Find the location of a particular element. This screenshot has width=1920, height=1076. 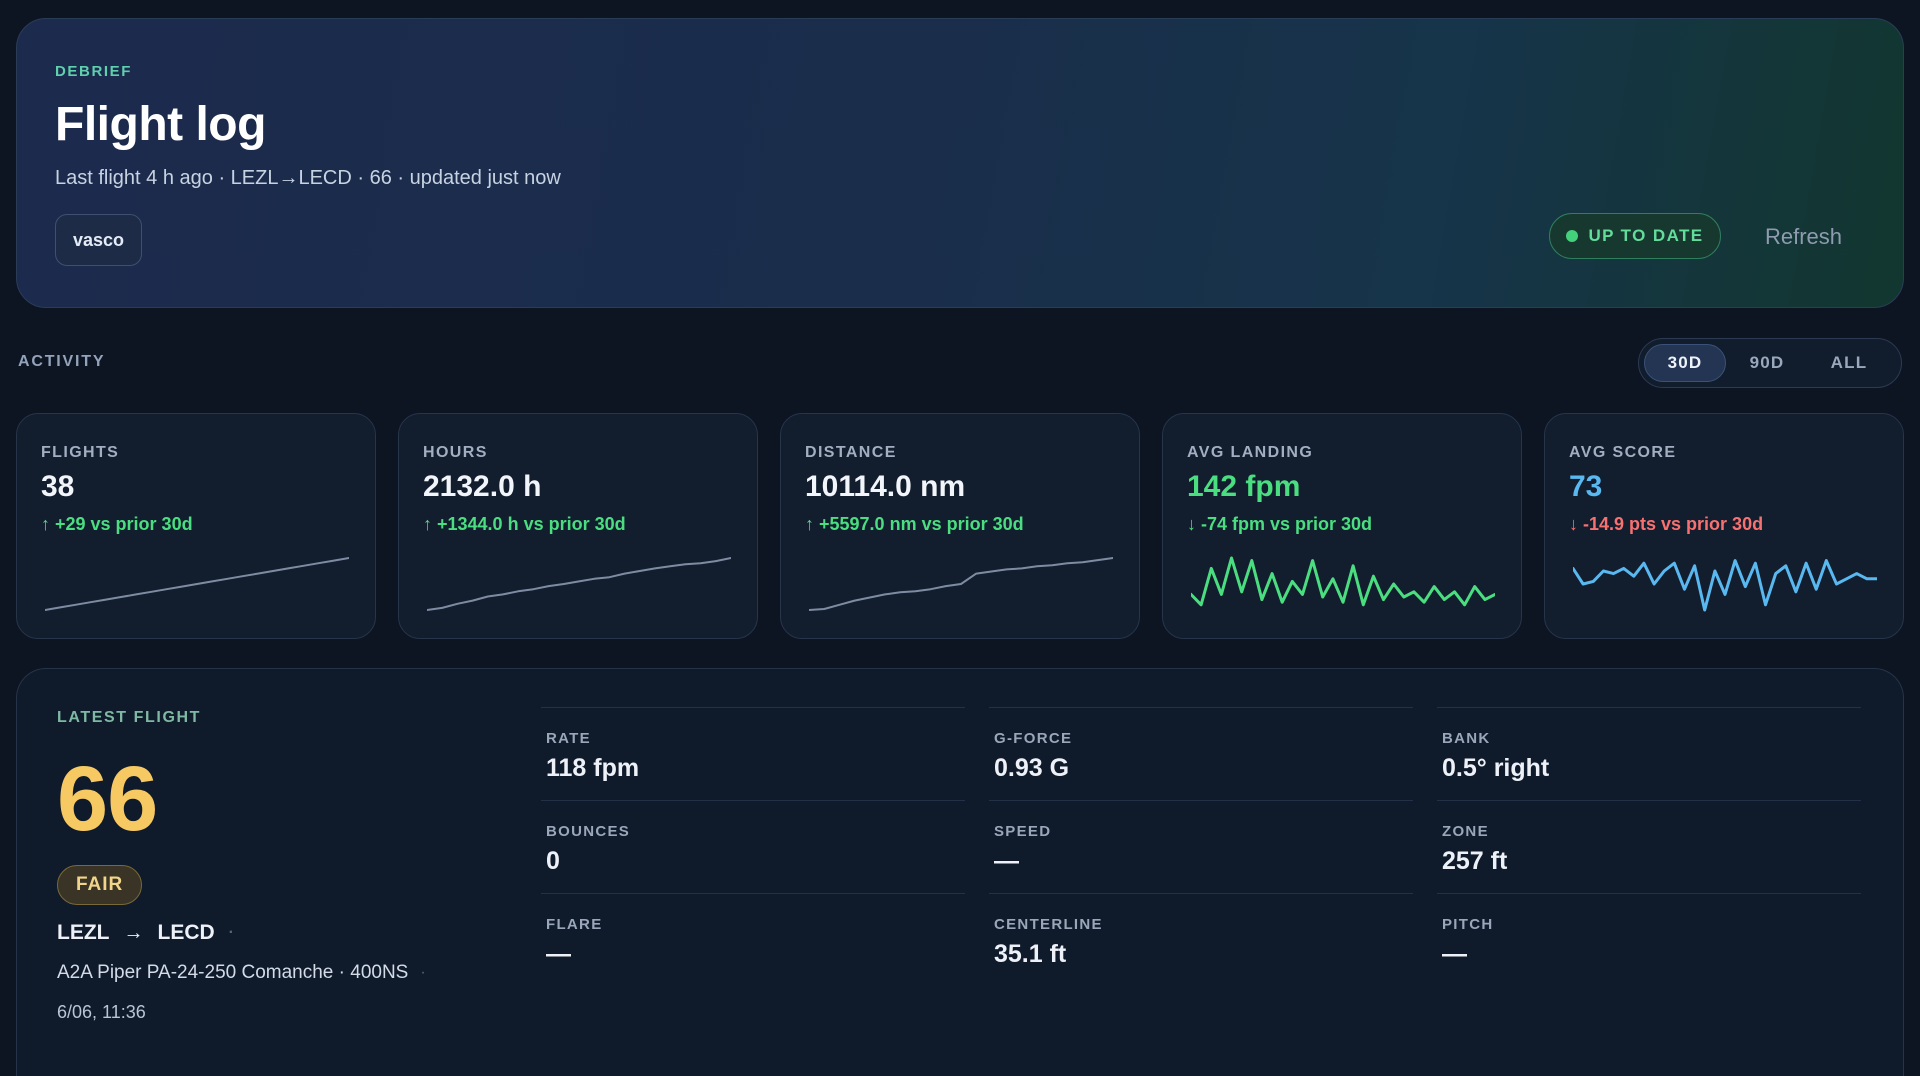

metric-value: 118 fpm is located at coordinates (593, 768).